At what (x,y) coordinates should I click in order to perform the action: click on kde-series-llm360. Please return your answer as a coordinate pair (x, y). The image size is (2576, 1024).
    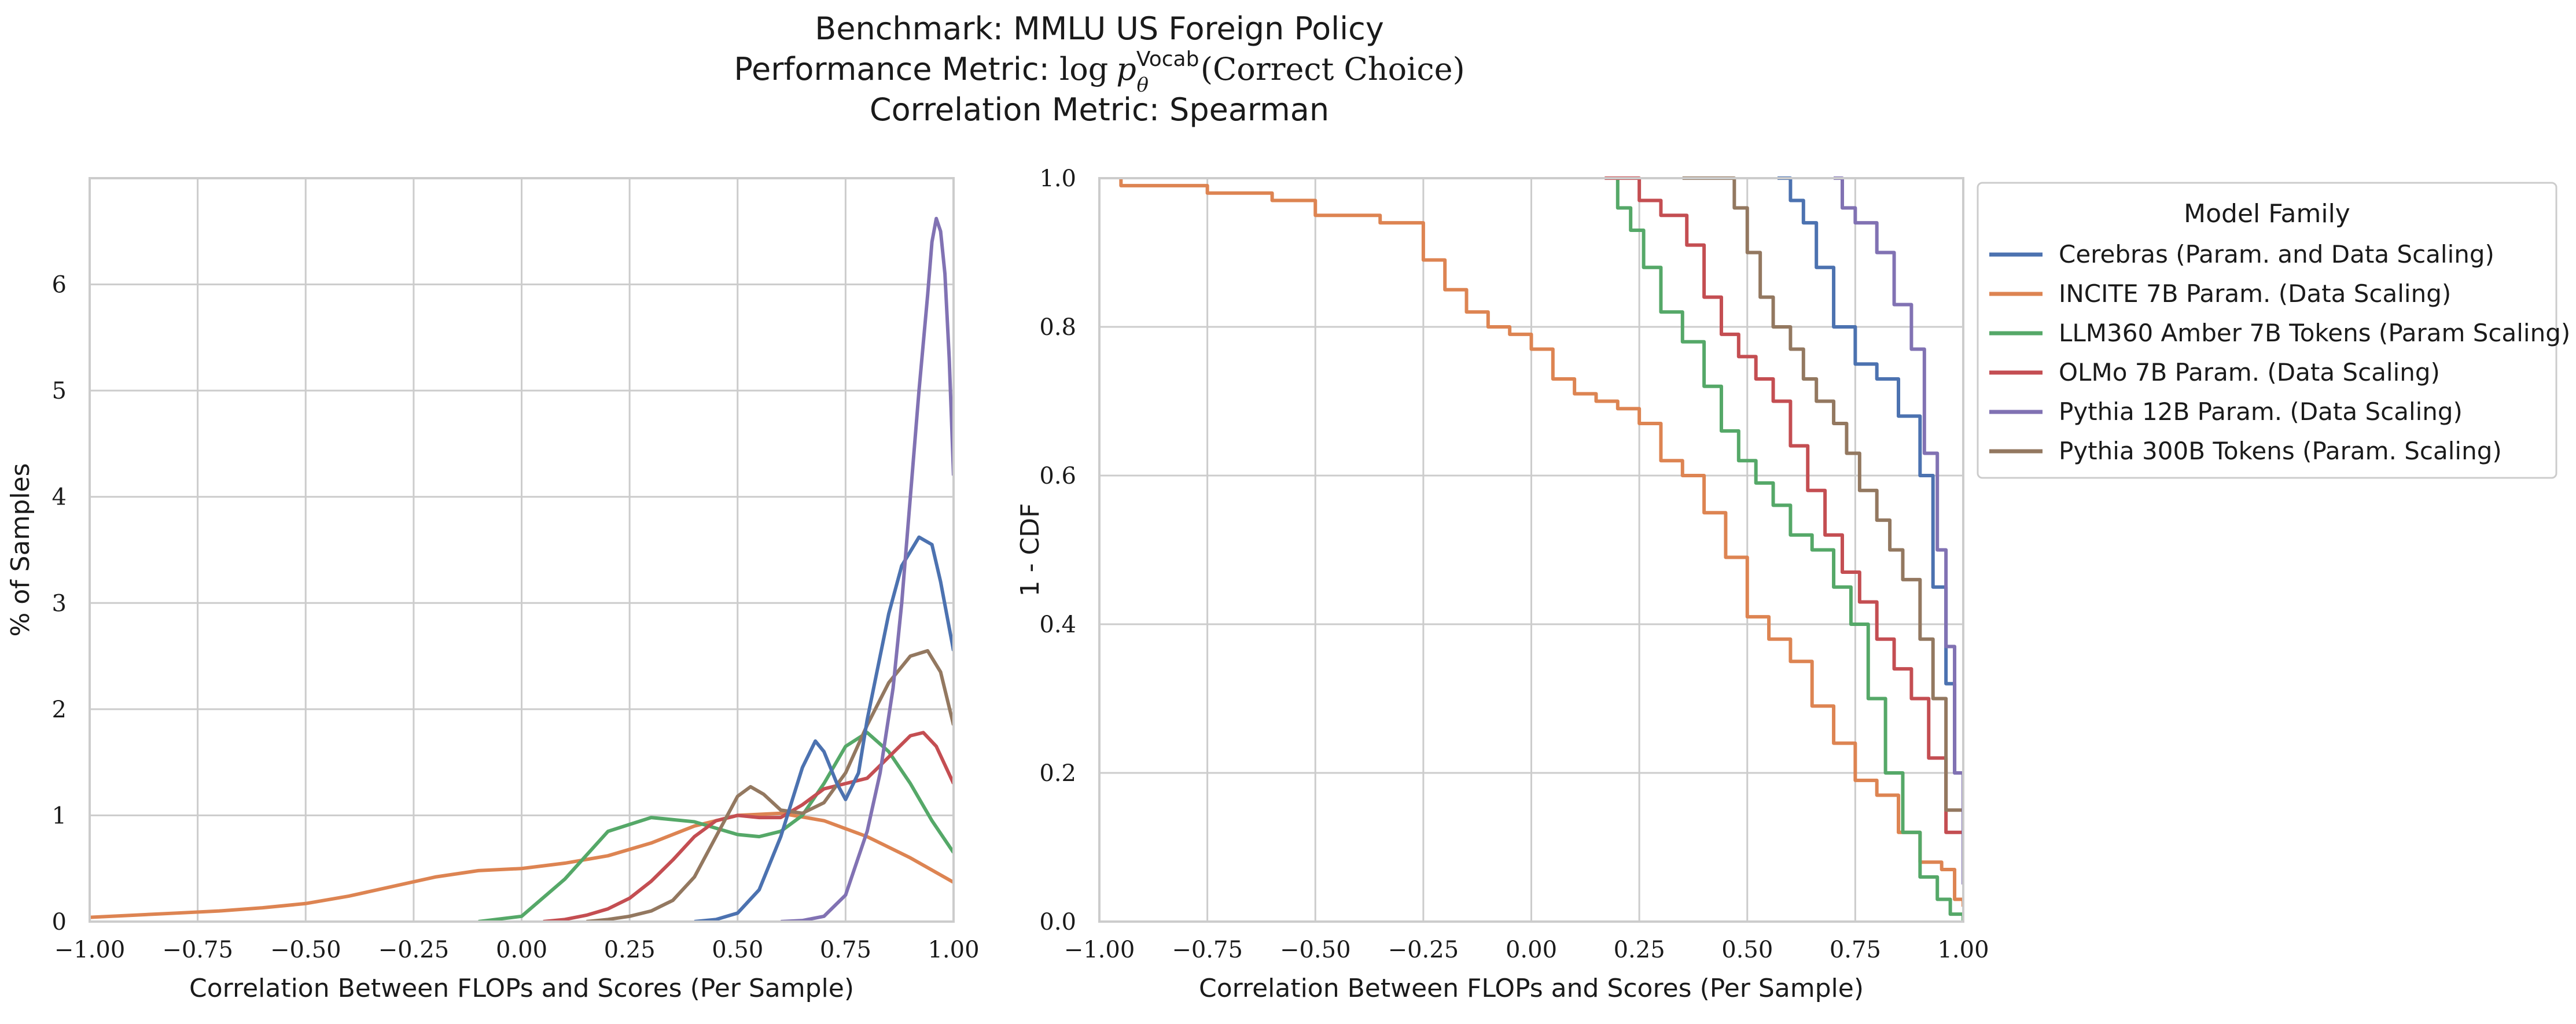
    Looking at the image, I should click on (716, 826).